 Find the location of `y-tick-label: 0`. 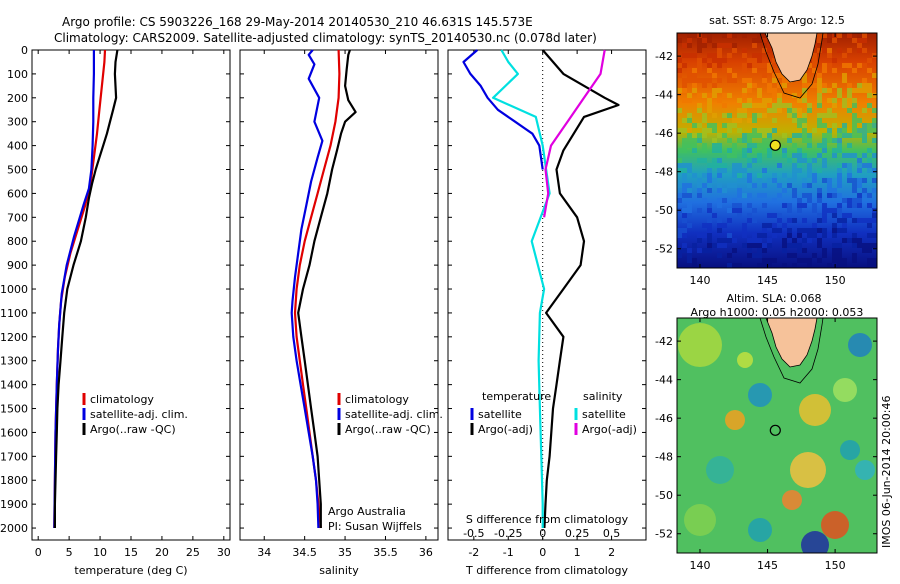

y-tick-label: 0 is located at coordinates (24, 50).